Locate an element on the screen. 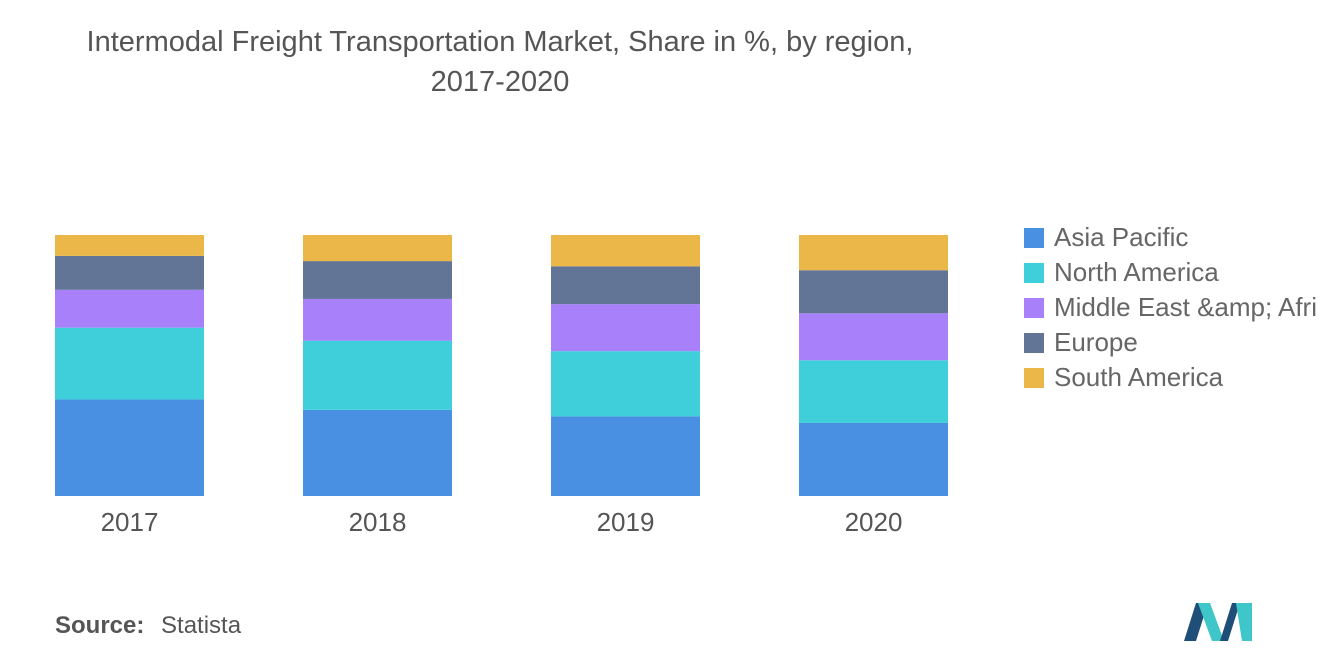  source-note: Source: Statista is located at coordinates (148, 626).